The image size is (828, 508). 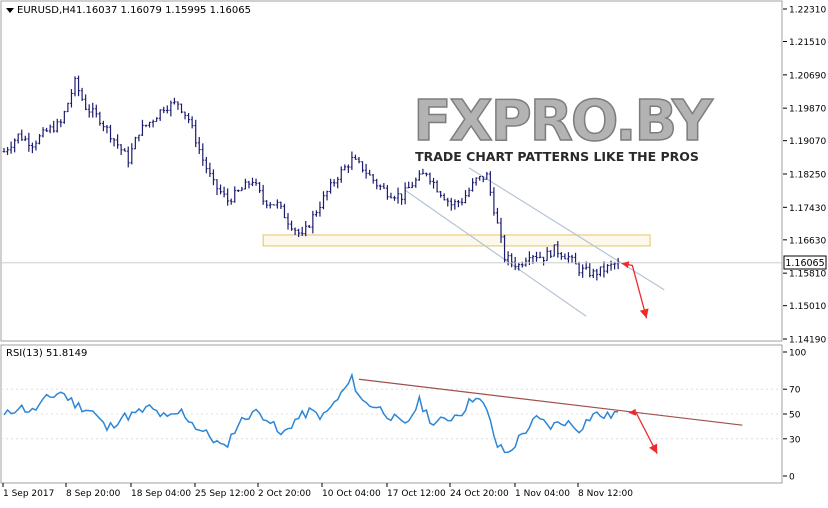 I want to click on price-tick-label: 1.15810, so click(x=807, y=275).